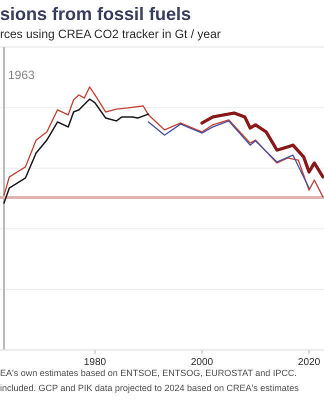 The width and height of the screenshot is (324, 400). Describe the element at coordinates (148, 373) in the screenshot. I see `text: EA's own estimates based on ENTSOE, ENTSOG, EUROSTAT and IPCC.` at that location.